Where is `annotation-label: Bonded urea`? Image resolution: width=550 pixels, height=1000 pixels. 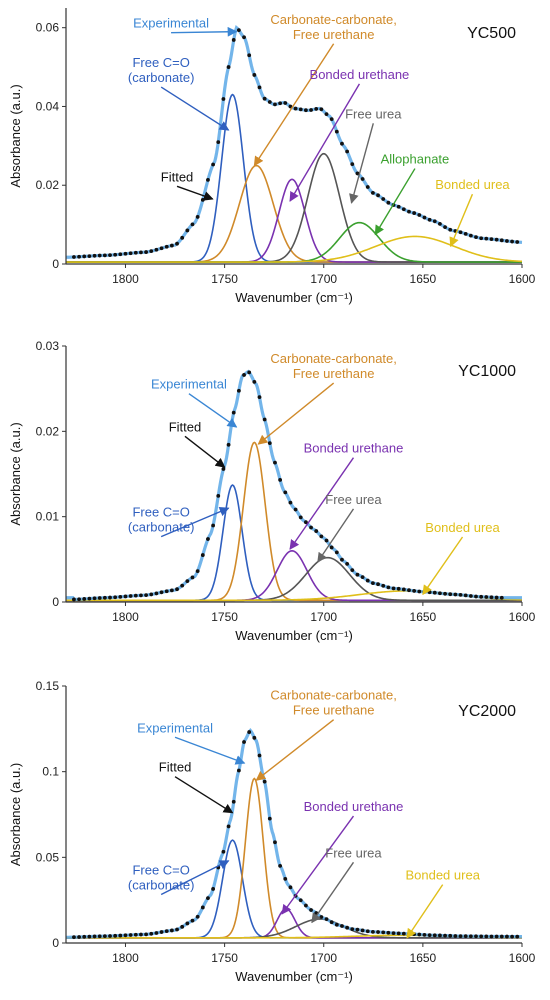
annotation-label: Bonded urea is located at coordinates (442, 875).